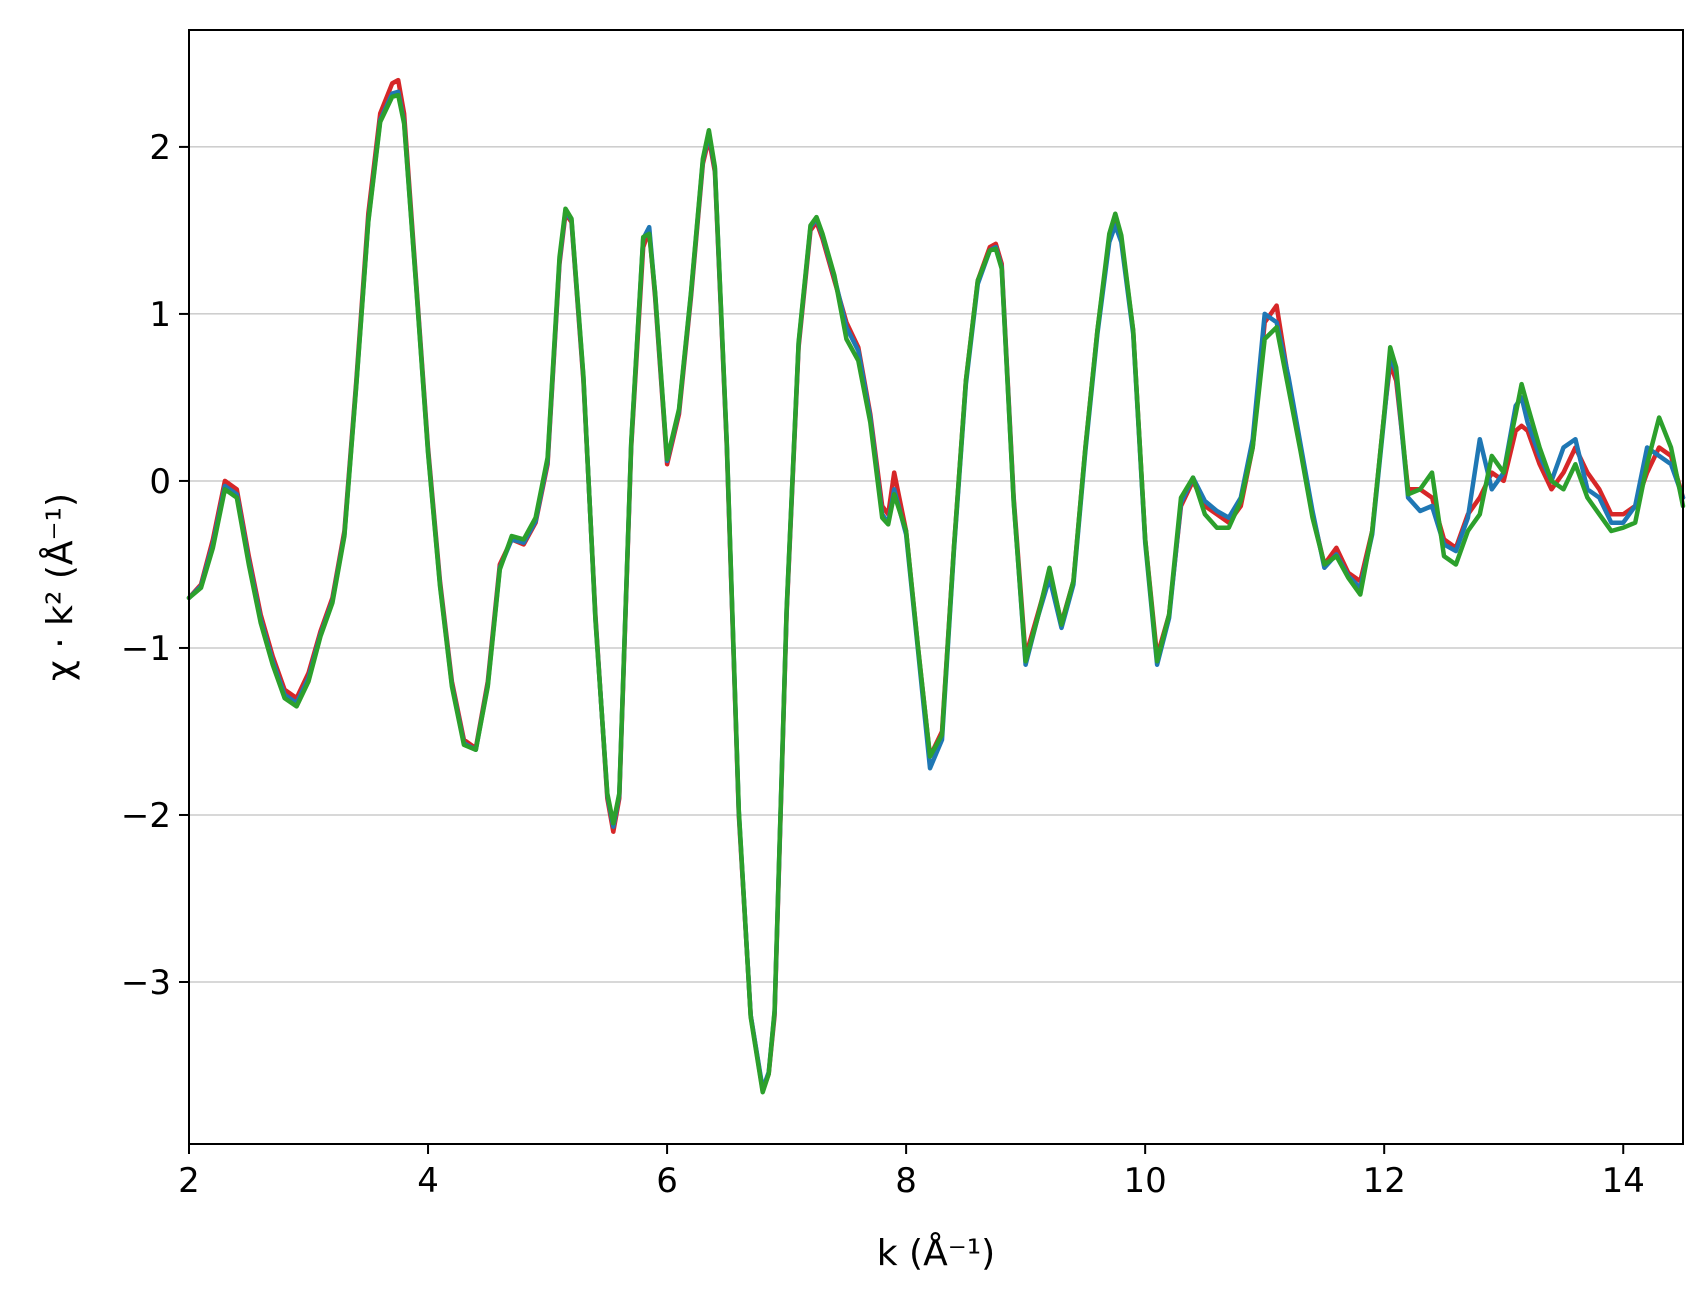 The width and height of the screenshot is (1706, 1301). Describe the element at coordinates (1384, 1181) in the screenshot. I see `x-tick-label: 12` at that location.